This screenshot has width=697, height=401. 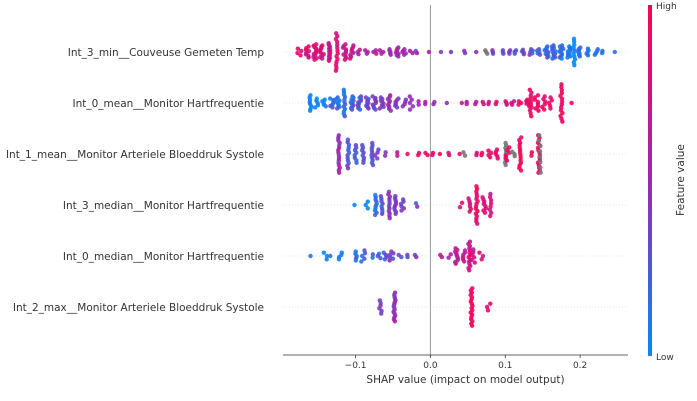 I want to click on colorbar: High Low Feature value, so click(x=667, y=182).